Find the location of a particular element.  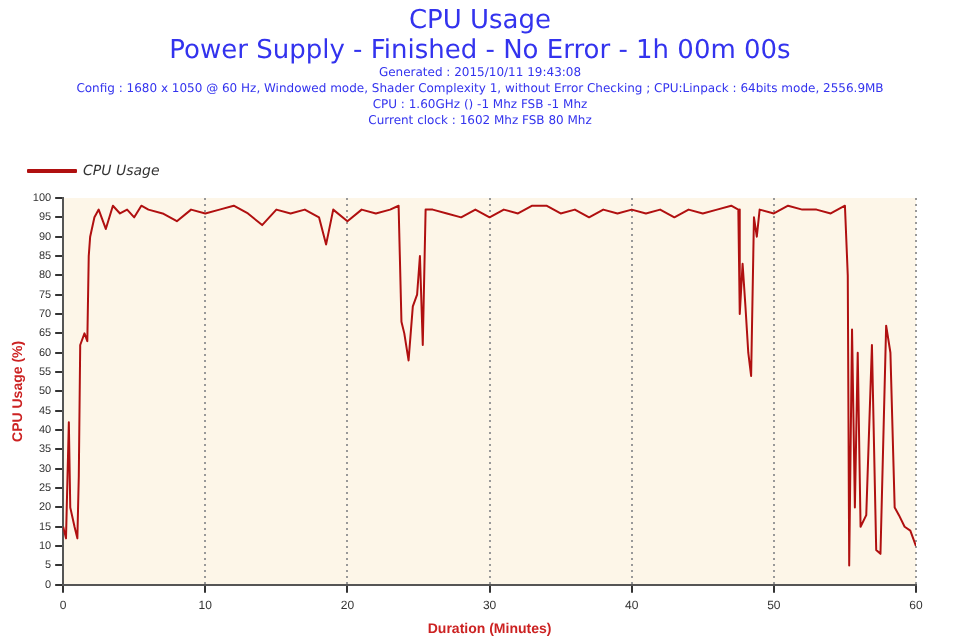

chart-subtitle: Power Supply - Finished - No Error - 1h 00m 00s is located at coordinates (480, 51).